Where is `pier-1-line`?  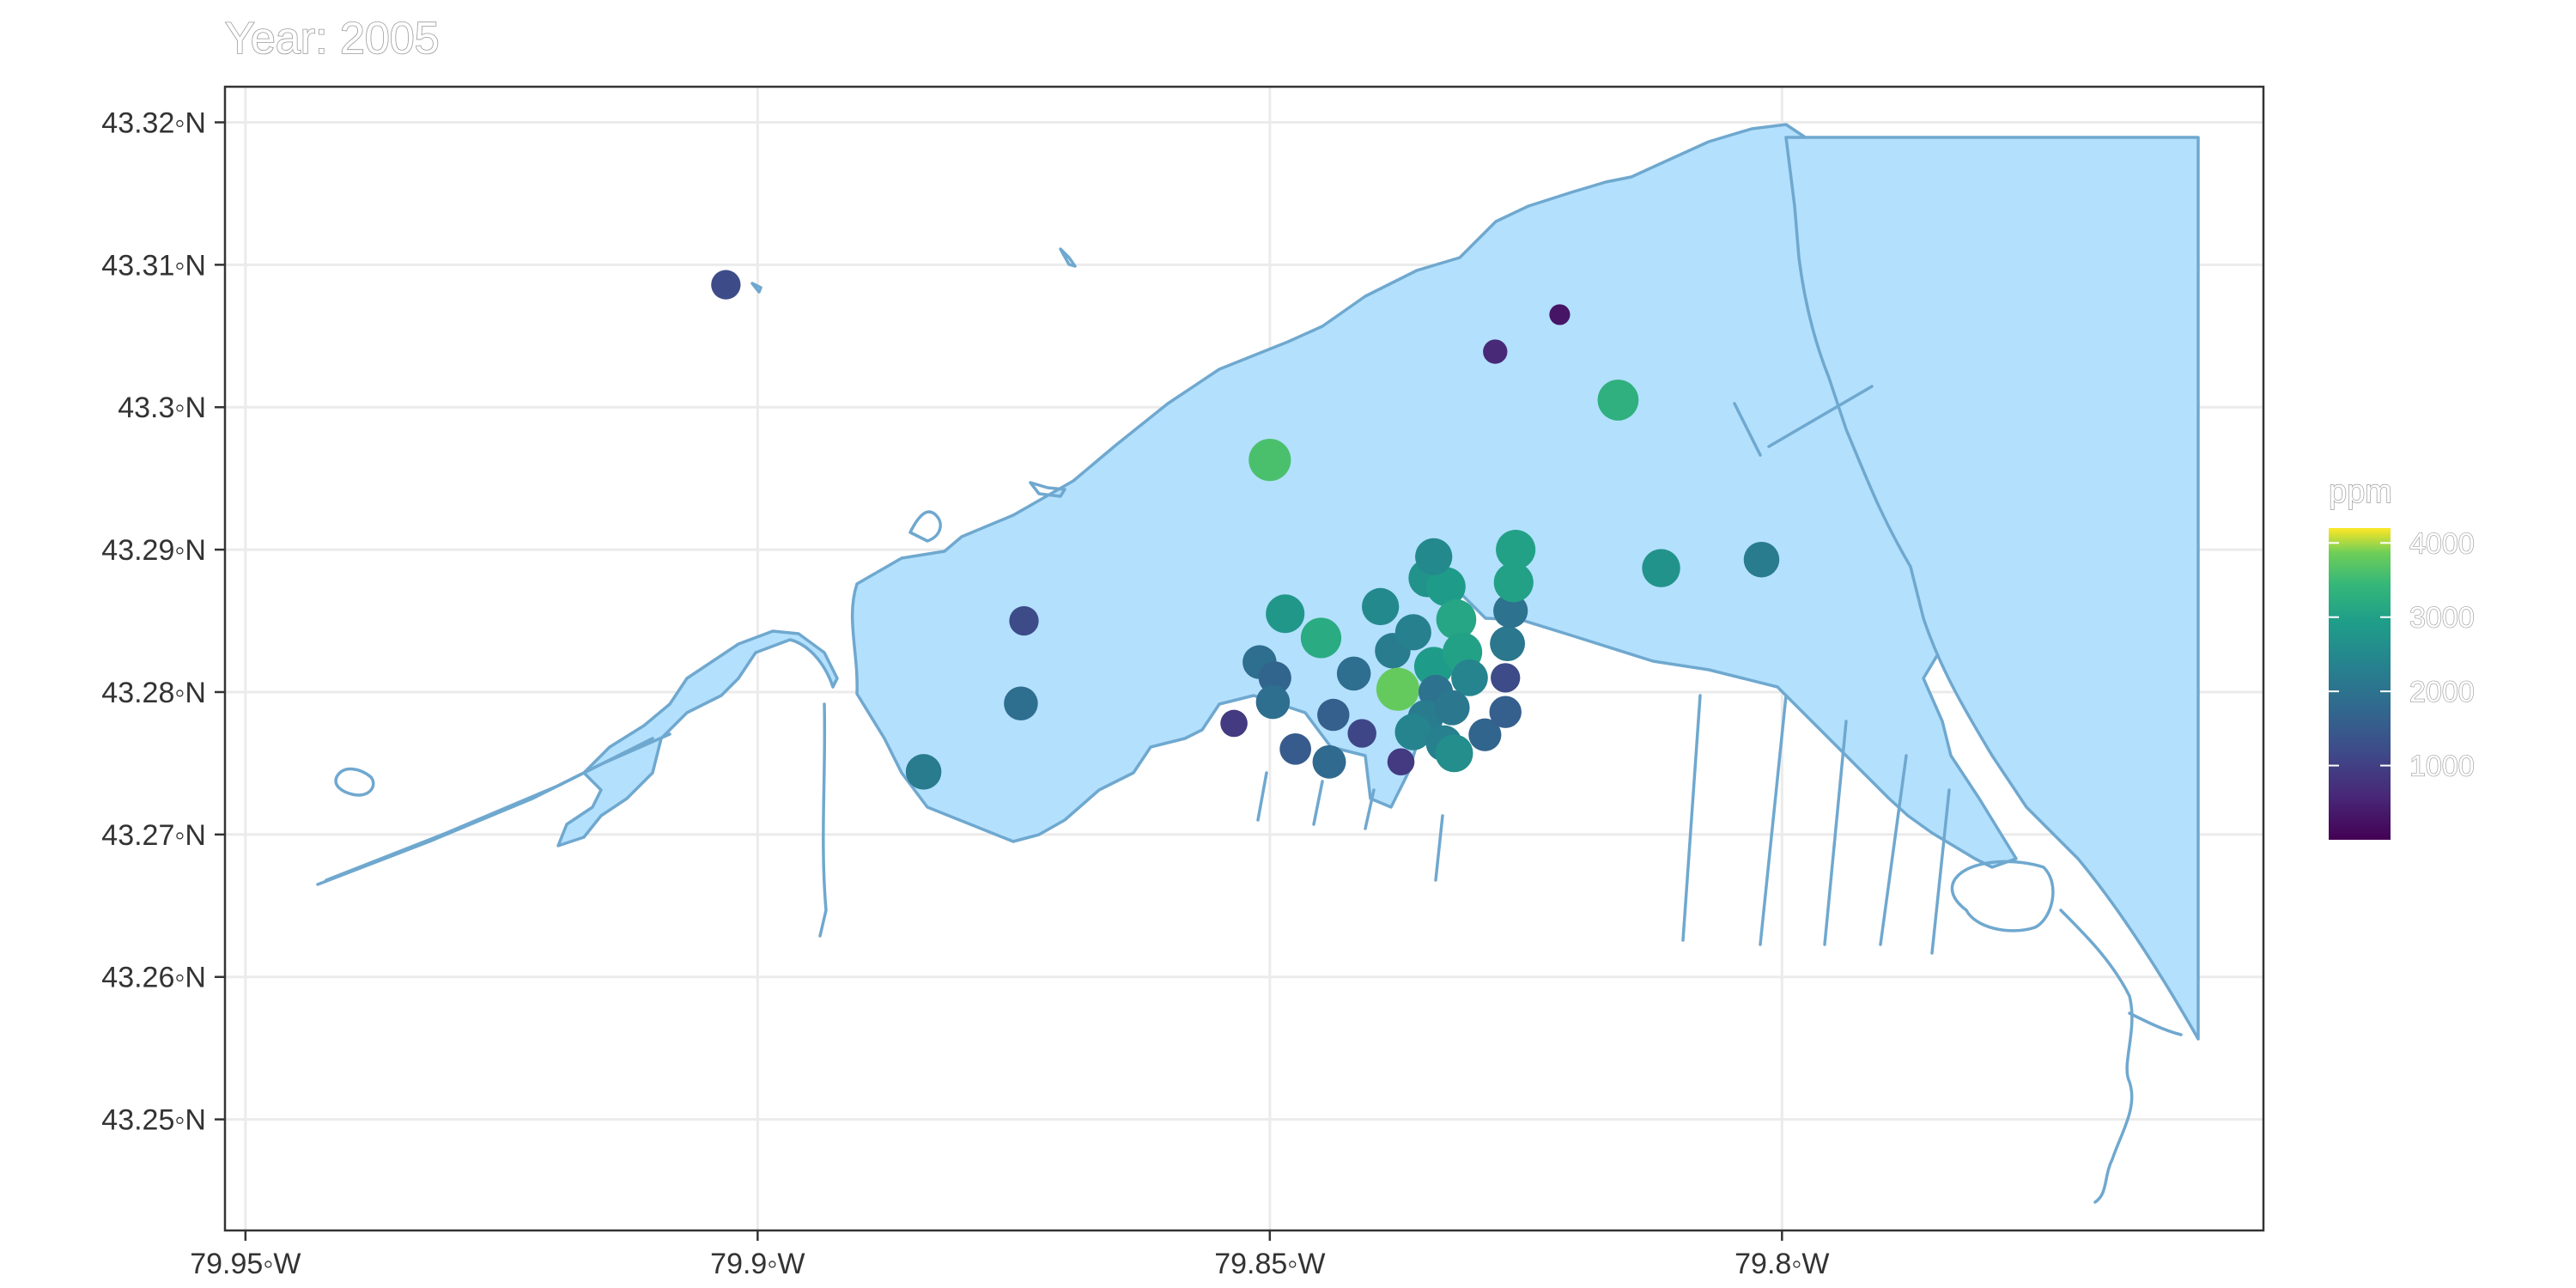 pier-1-line is located at coordinates (1262, 797).